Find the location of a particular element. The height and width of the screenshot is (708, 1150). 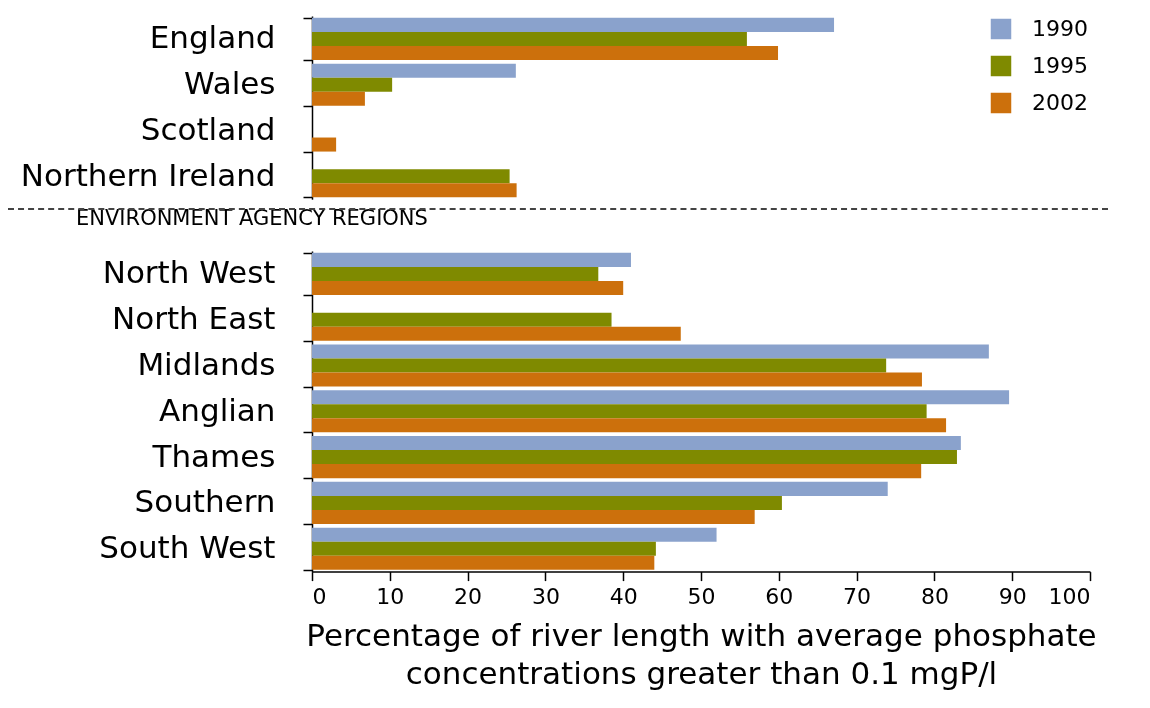

y-tick-label: Wales is located at coordinates (229, 83).